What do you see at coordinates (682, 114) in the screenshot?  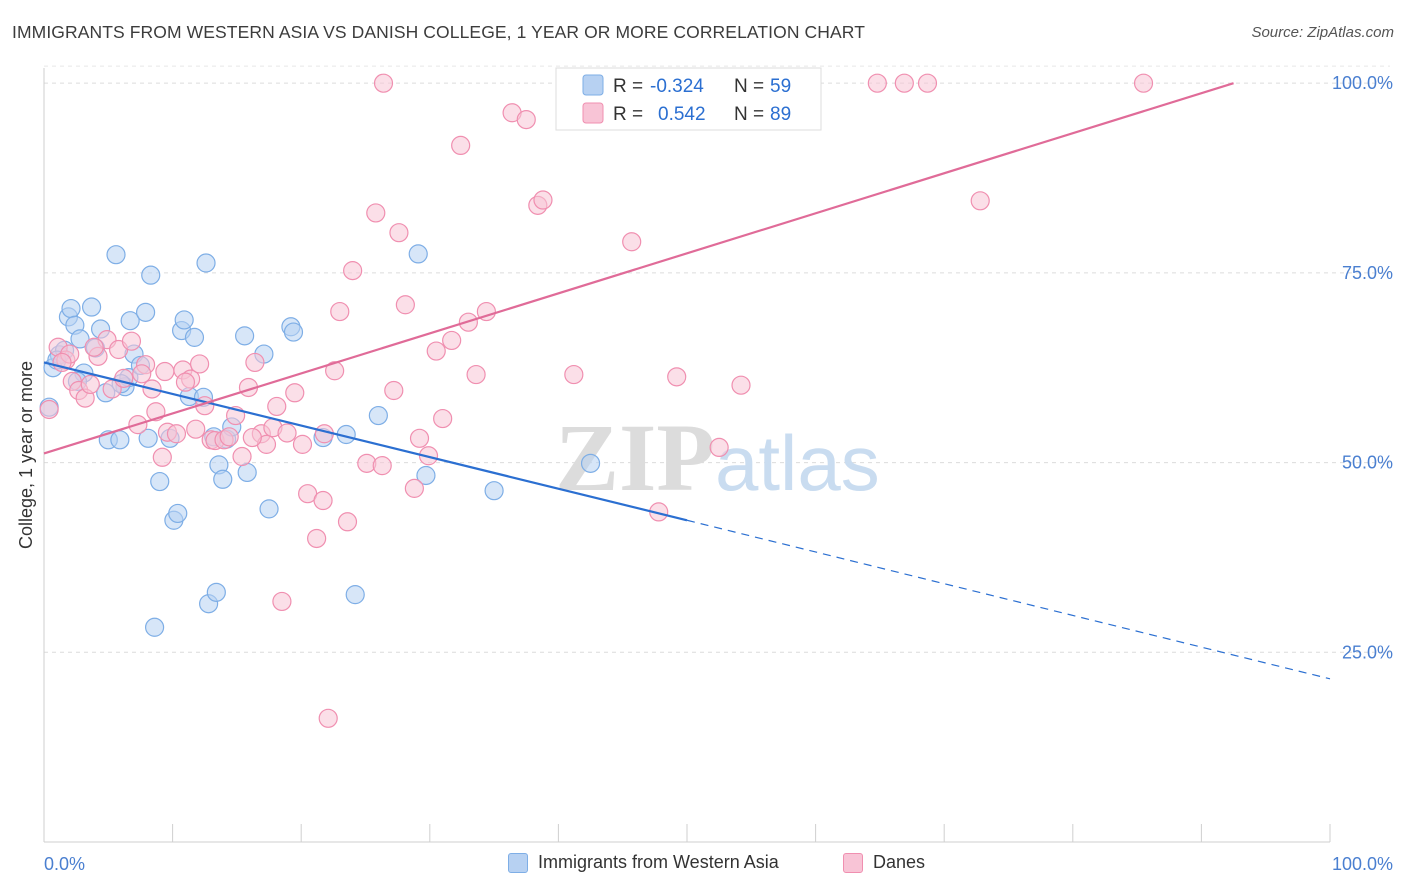 I see `legend-r-value: 0.542` at bounding box center [682, 114].